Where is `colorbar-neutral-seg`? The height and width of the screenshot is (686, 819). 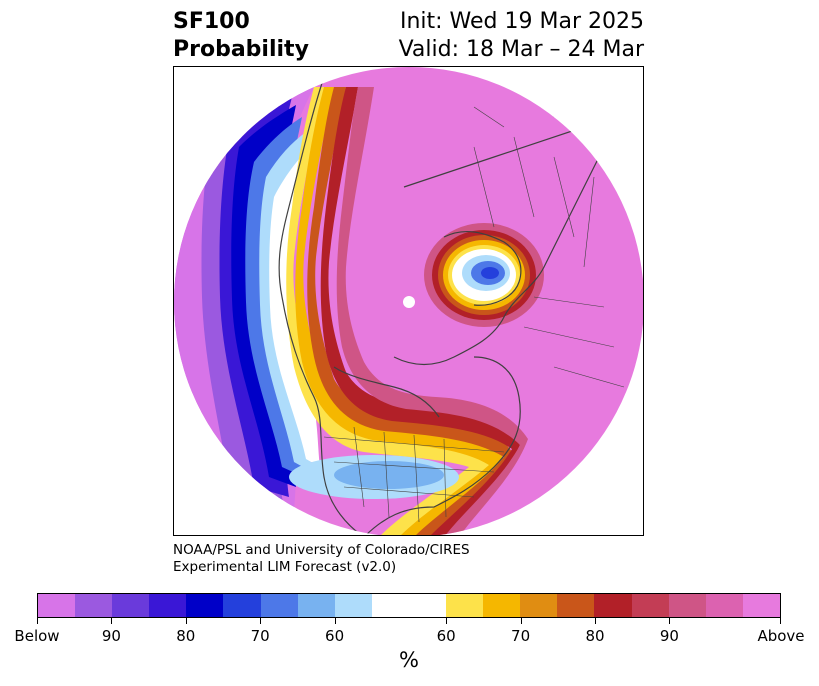
colorbar-neutral-seg is located at coordinates (409, 605).